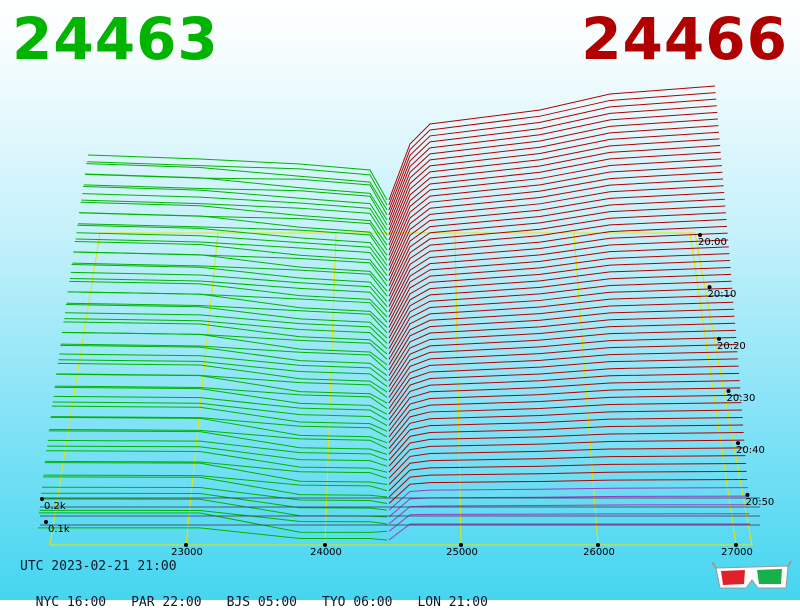 The height and width of the screenshot is (610, 800). What do you see at coordinates (55, 506) in the screenshot?
I see `volume-tick-label: 0.2k` at bounding box center [55, 506].